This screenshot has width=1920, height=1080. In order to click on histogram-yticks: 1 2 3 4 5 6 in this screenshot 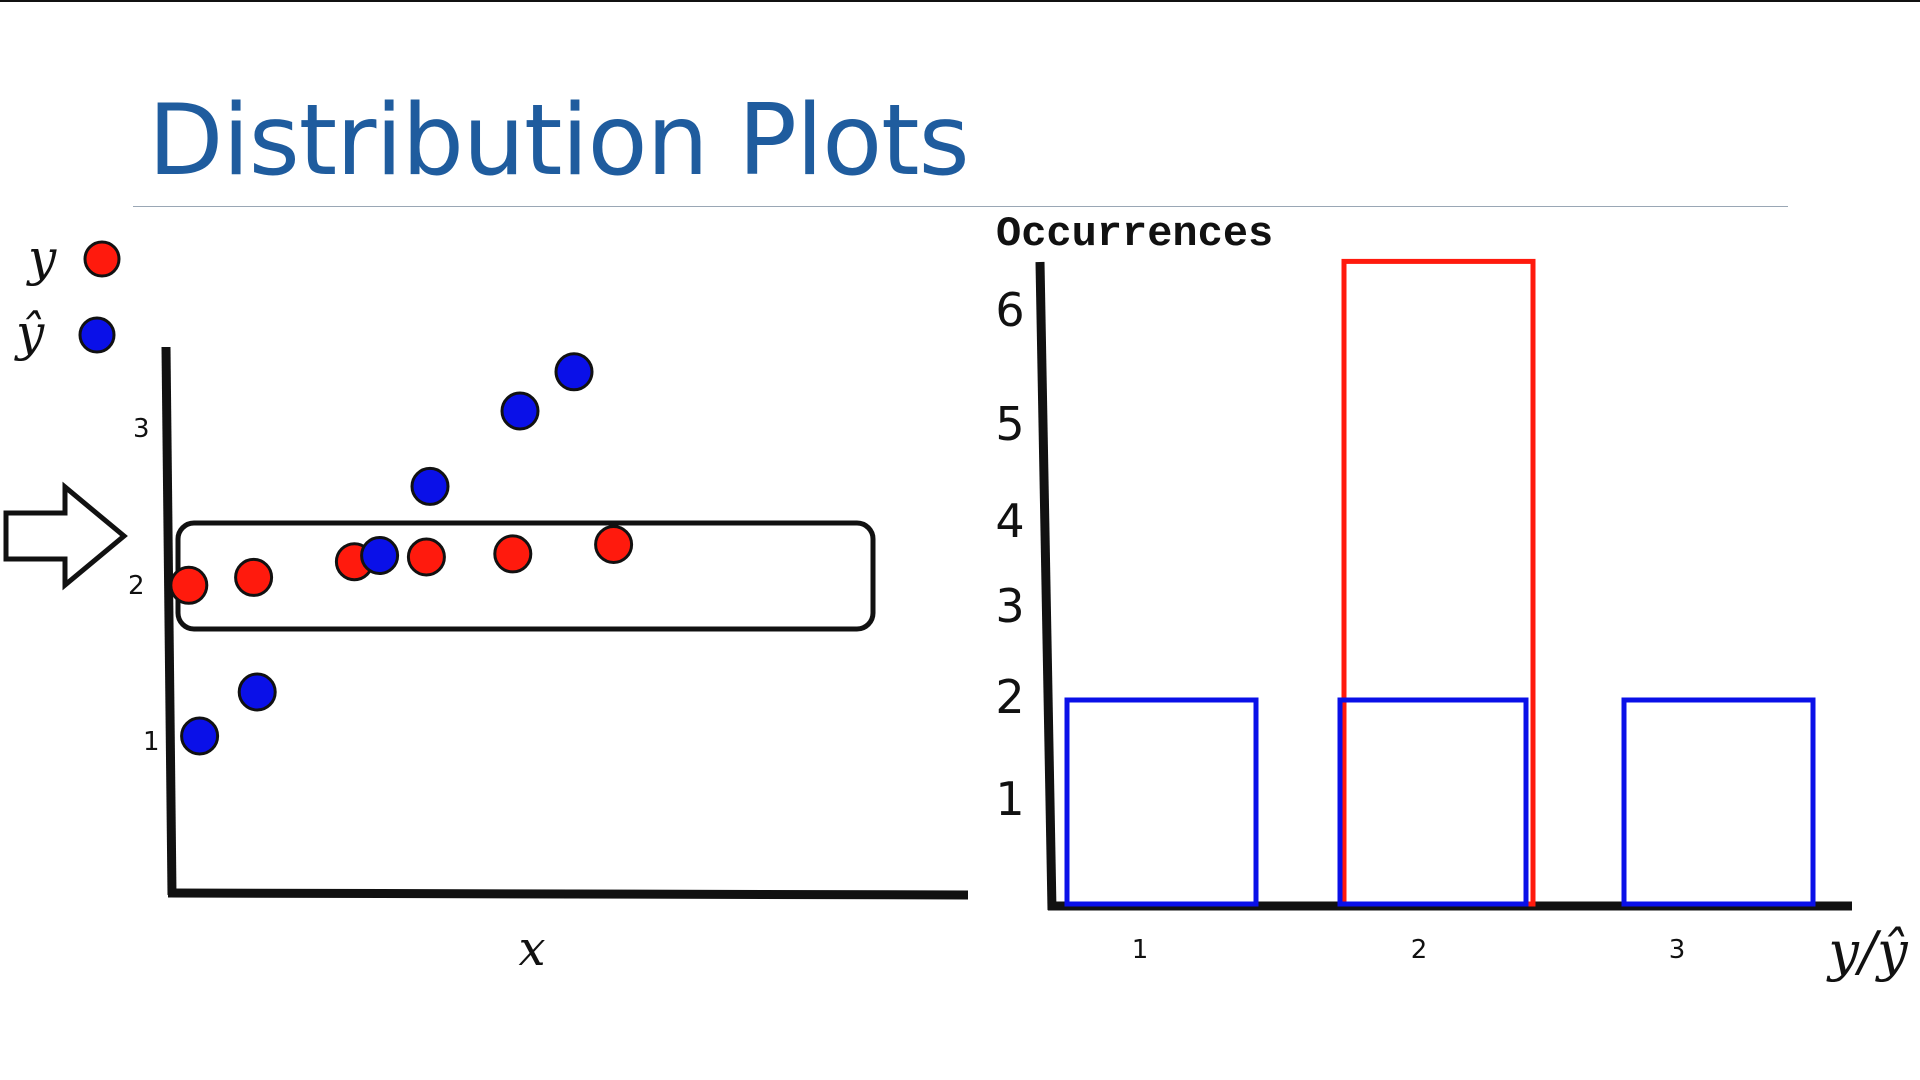, I will do `click(1009, 554)`.